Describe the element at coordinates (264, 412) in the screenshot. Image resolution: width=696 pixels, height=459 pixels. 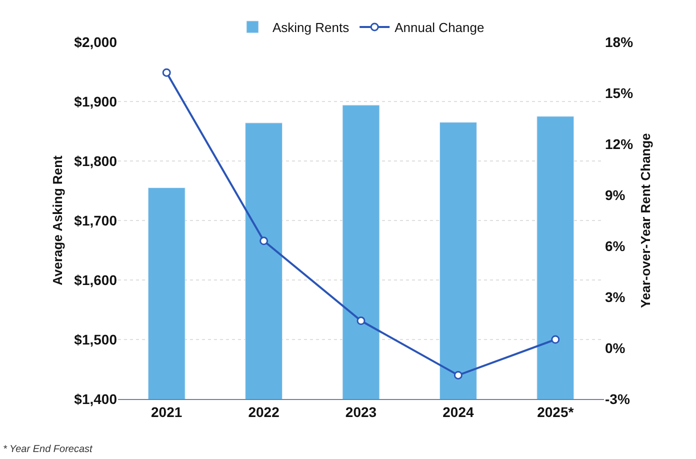
I see `x-tick-label: 2022` at that location.